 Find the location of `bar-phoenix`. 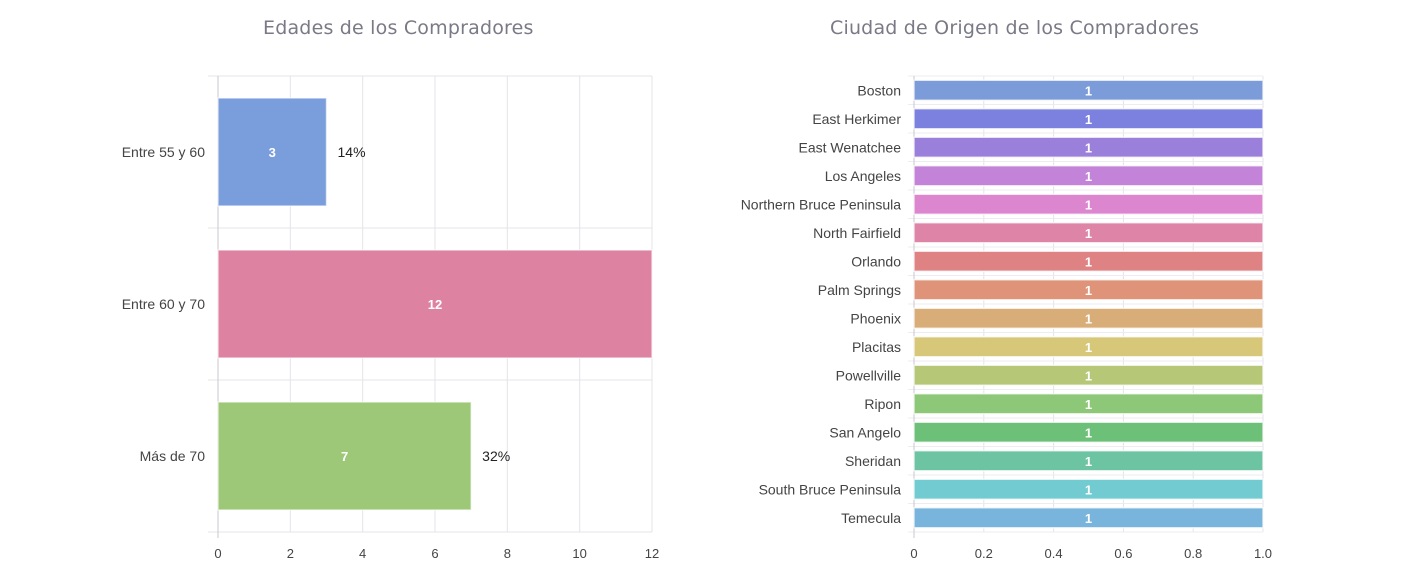

bar-phoenix is located at coordinates (1088, 318).